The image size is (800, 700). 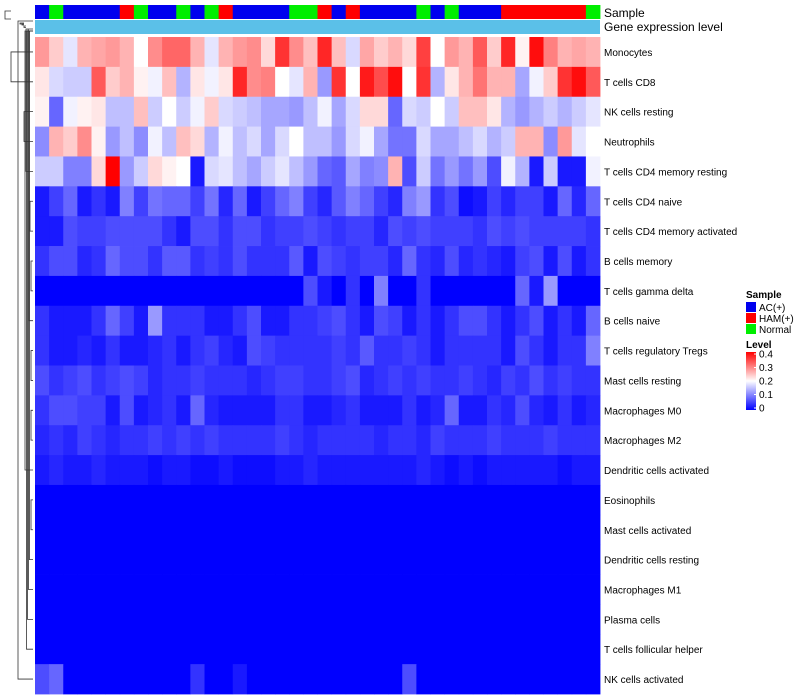 I want to click on dendrogram-branch, so click(x=21, y=23).